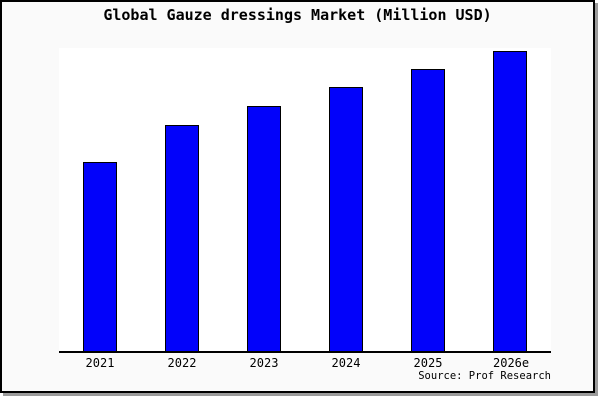 This screenshot has height=400, width=600. What do you see at coordinates (100, 256) in the screenshot?
I see `bar-2021` at bounding box center [100, 256].